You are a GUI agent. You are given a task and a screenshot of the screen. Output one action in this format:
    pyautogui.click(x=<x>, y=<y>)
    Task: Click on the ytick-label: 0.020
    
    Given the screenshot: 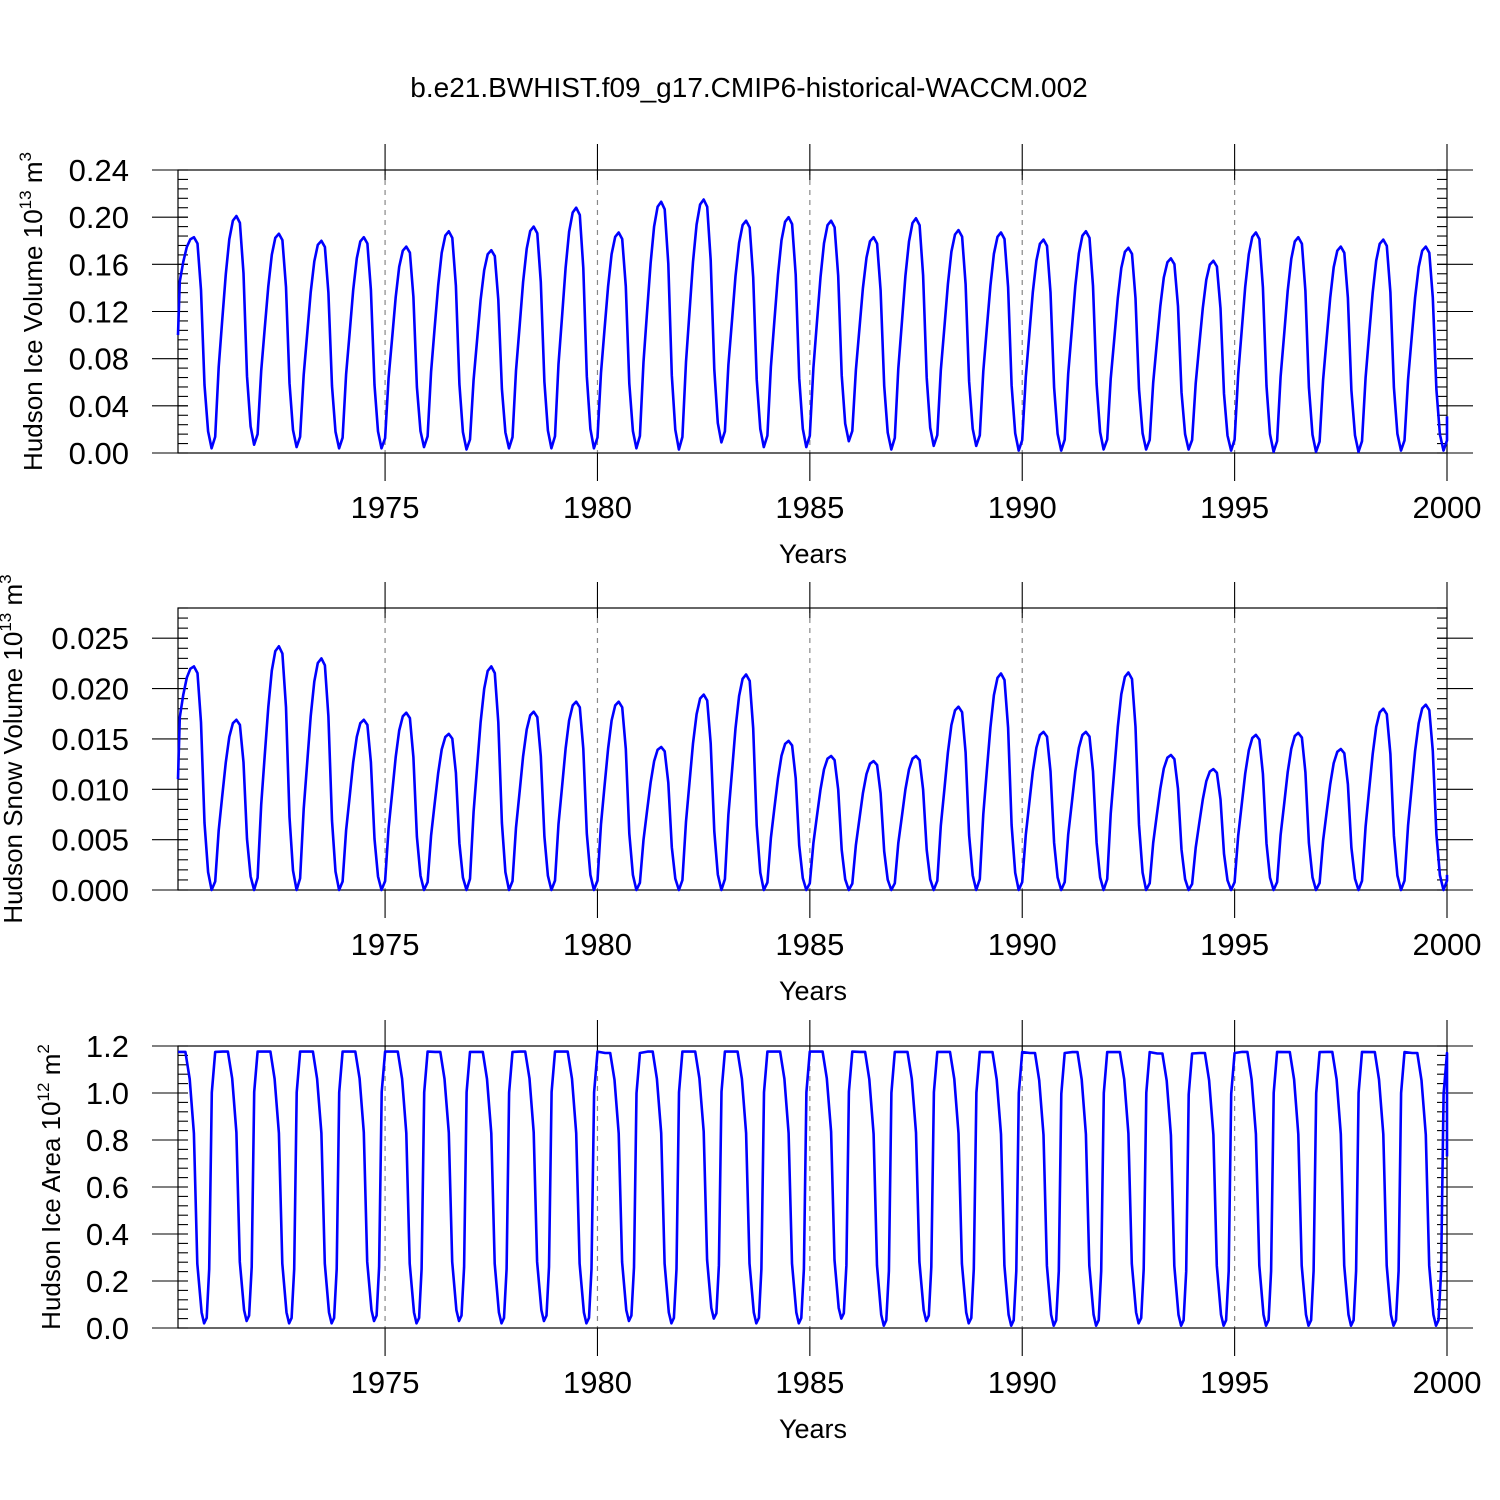 What is the action you would take?
    pyautogui.click(x=90, y=689)
    